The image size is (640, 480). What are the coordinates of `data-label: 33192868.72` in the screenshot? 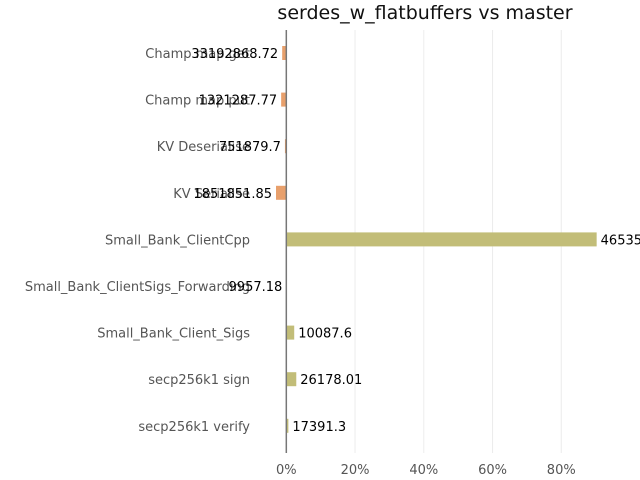 It's located at (234, 54).